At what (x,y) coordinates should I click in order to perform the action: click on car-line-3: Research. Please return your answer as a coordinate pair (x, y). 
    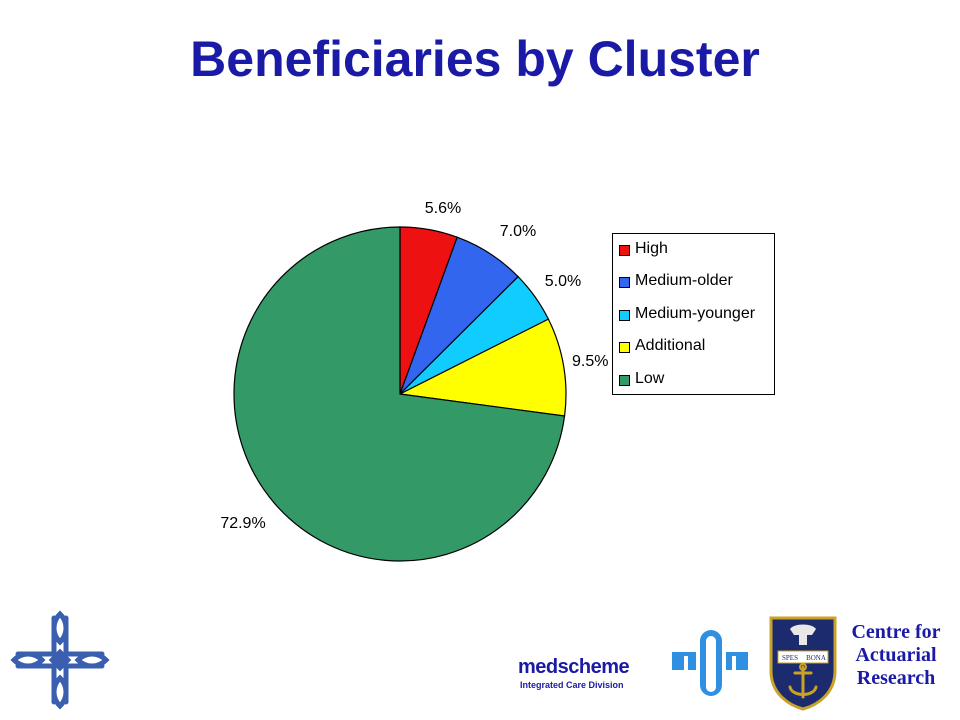
    Looking at the image, I should click on (896, 678).